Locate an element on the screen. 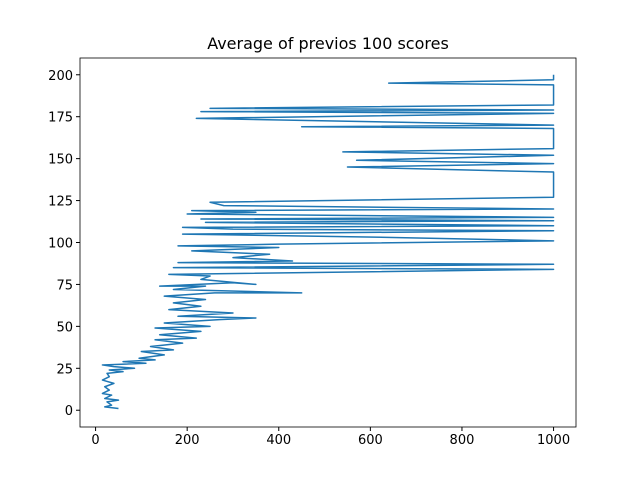 This screenshot has height=484, width=640. x-tick-label: 600 is located at coordinates (370, 440).